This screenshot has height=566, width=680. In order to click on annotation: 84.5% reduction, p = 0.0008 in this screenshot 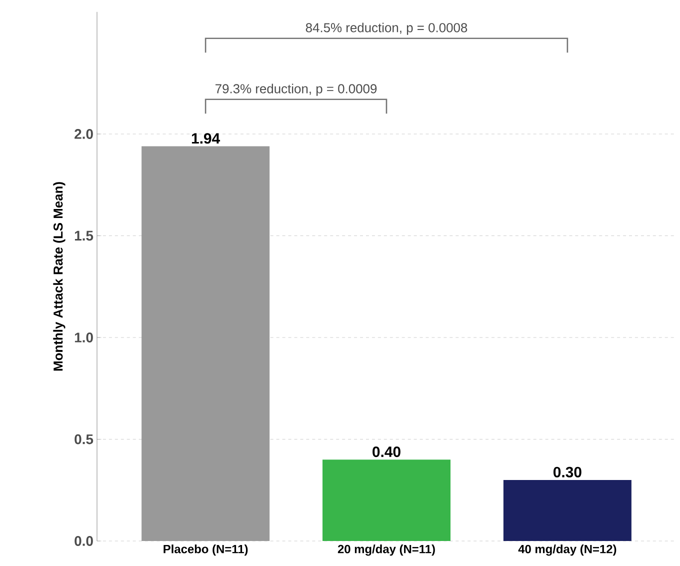, I will do `click(387, 28)`.